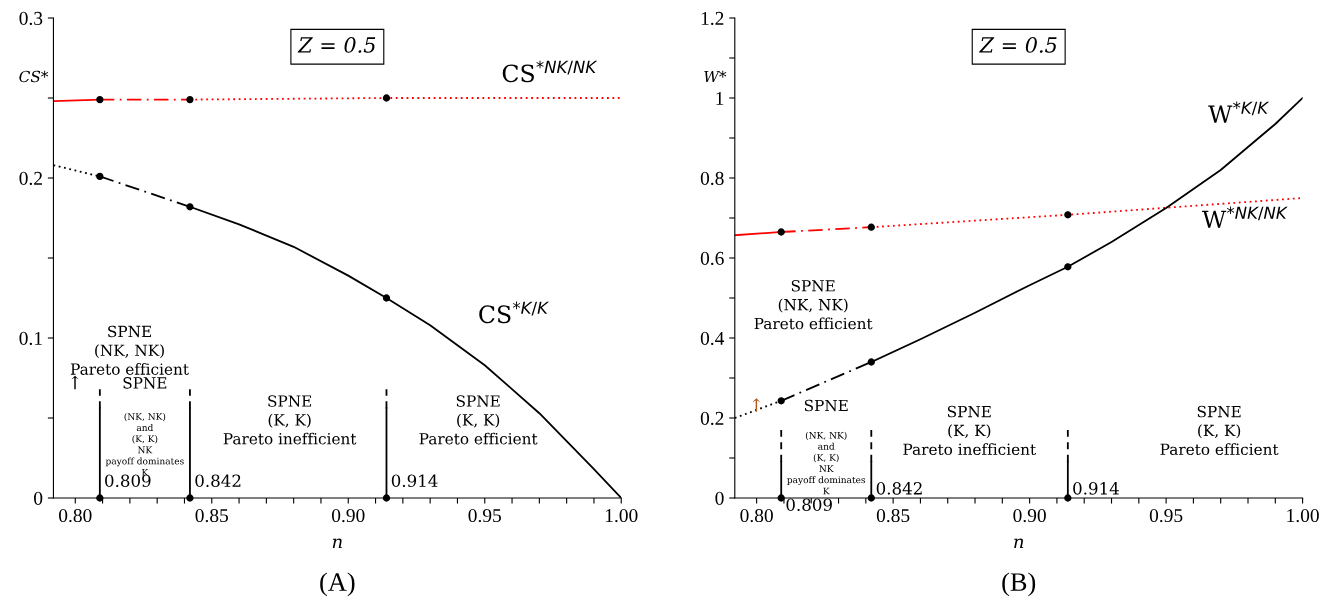 The width and height of the screenshot is (1336, 600). Describe the element at coordinates (1245, 217) in the screenshot. I see `series-label: W$^{*NK/NK}$` at that location.